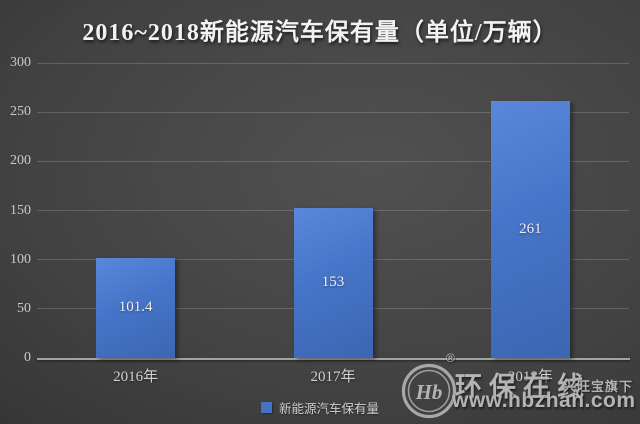 Image resolution: width=640 pixels, height=424 pixels. What do you see at coordinates (333, 377) in the screenshot?
I see `x-tick-label-2017年: 2017年` at bounding box center [333, 377].